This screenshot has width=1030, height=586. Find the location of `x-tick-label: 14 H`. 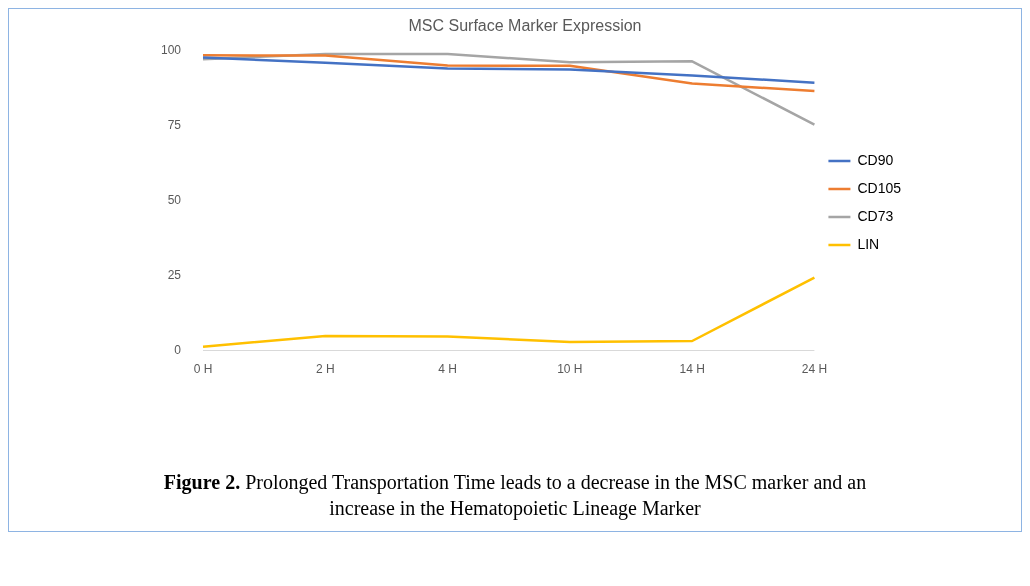

x-tick-label: 14 H is located at coordinates (692, 369).